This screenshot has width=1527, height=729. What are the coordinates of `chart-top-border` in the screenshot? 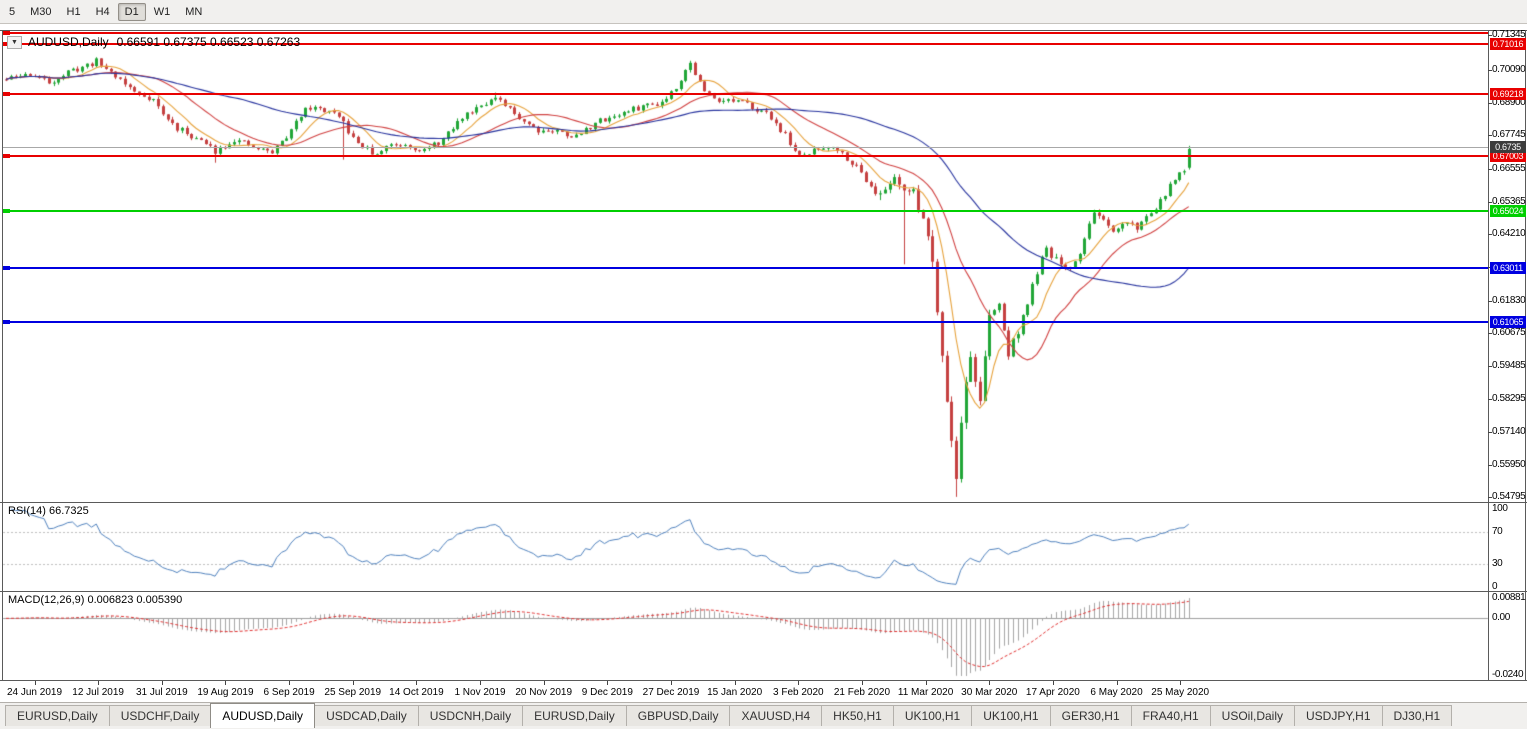 It's located at (763, 30).